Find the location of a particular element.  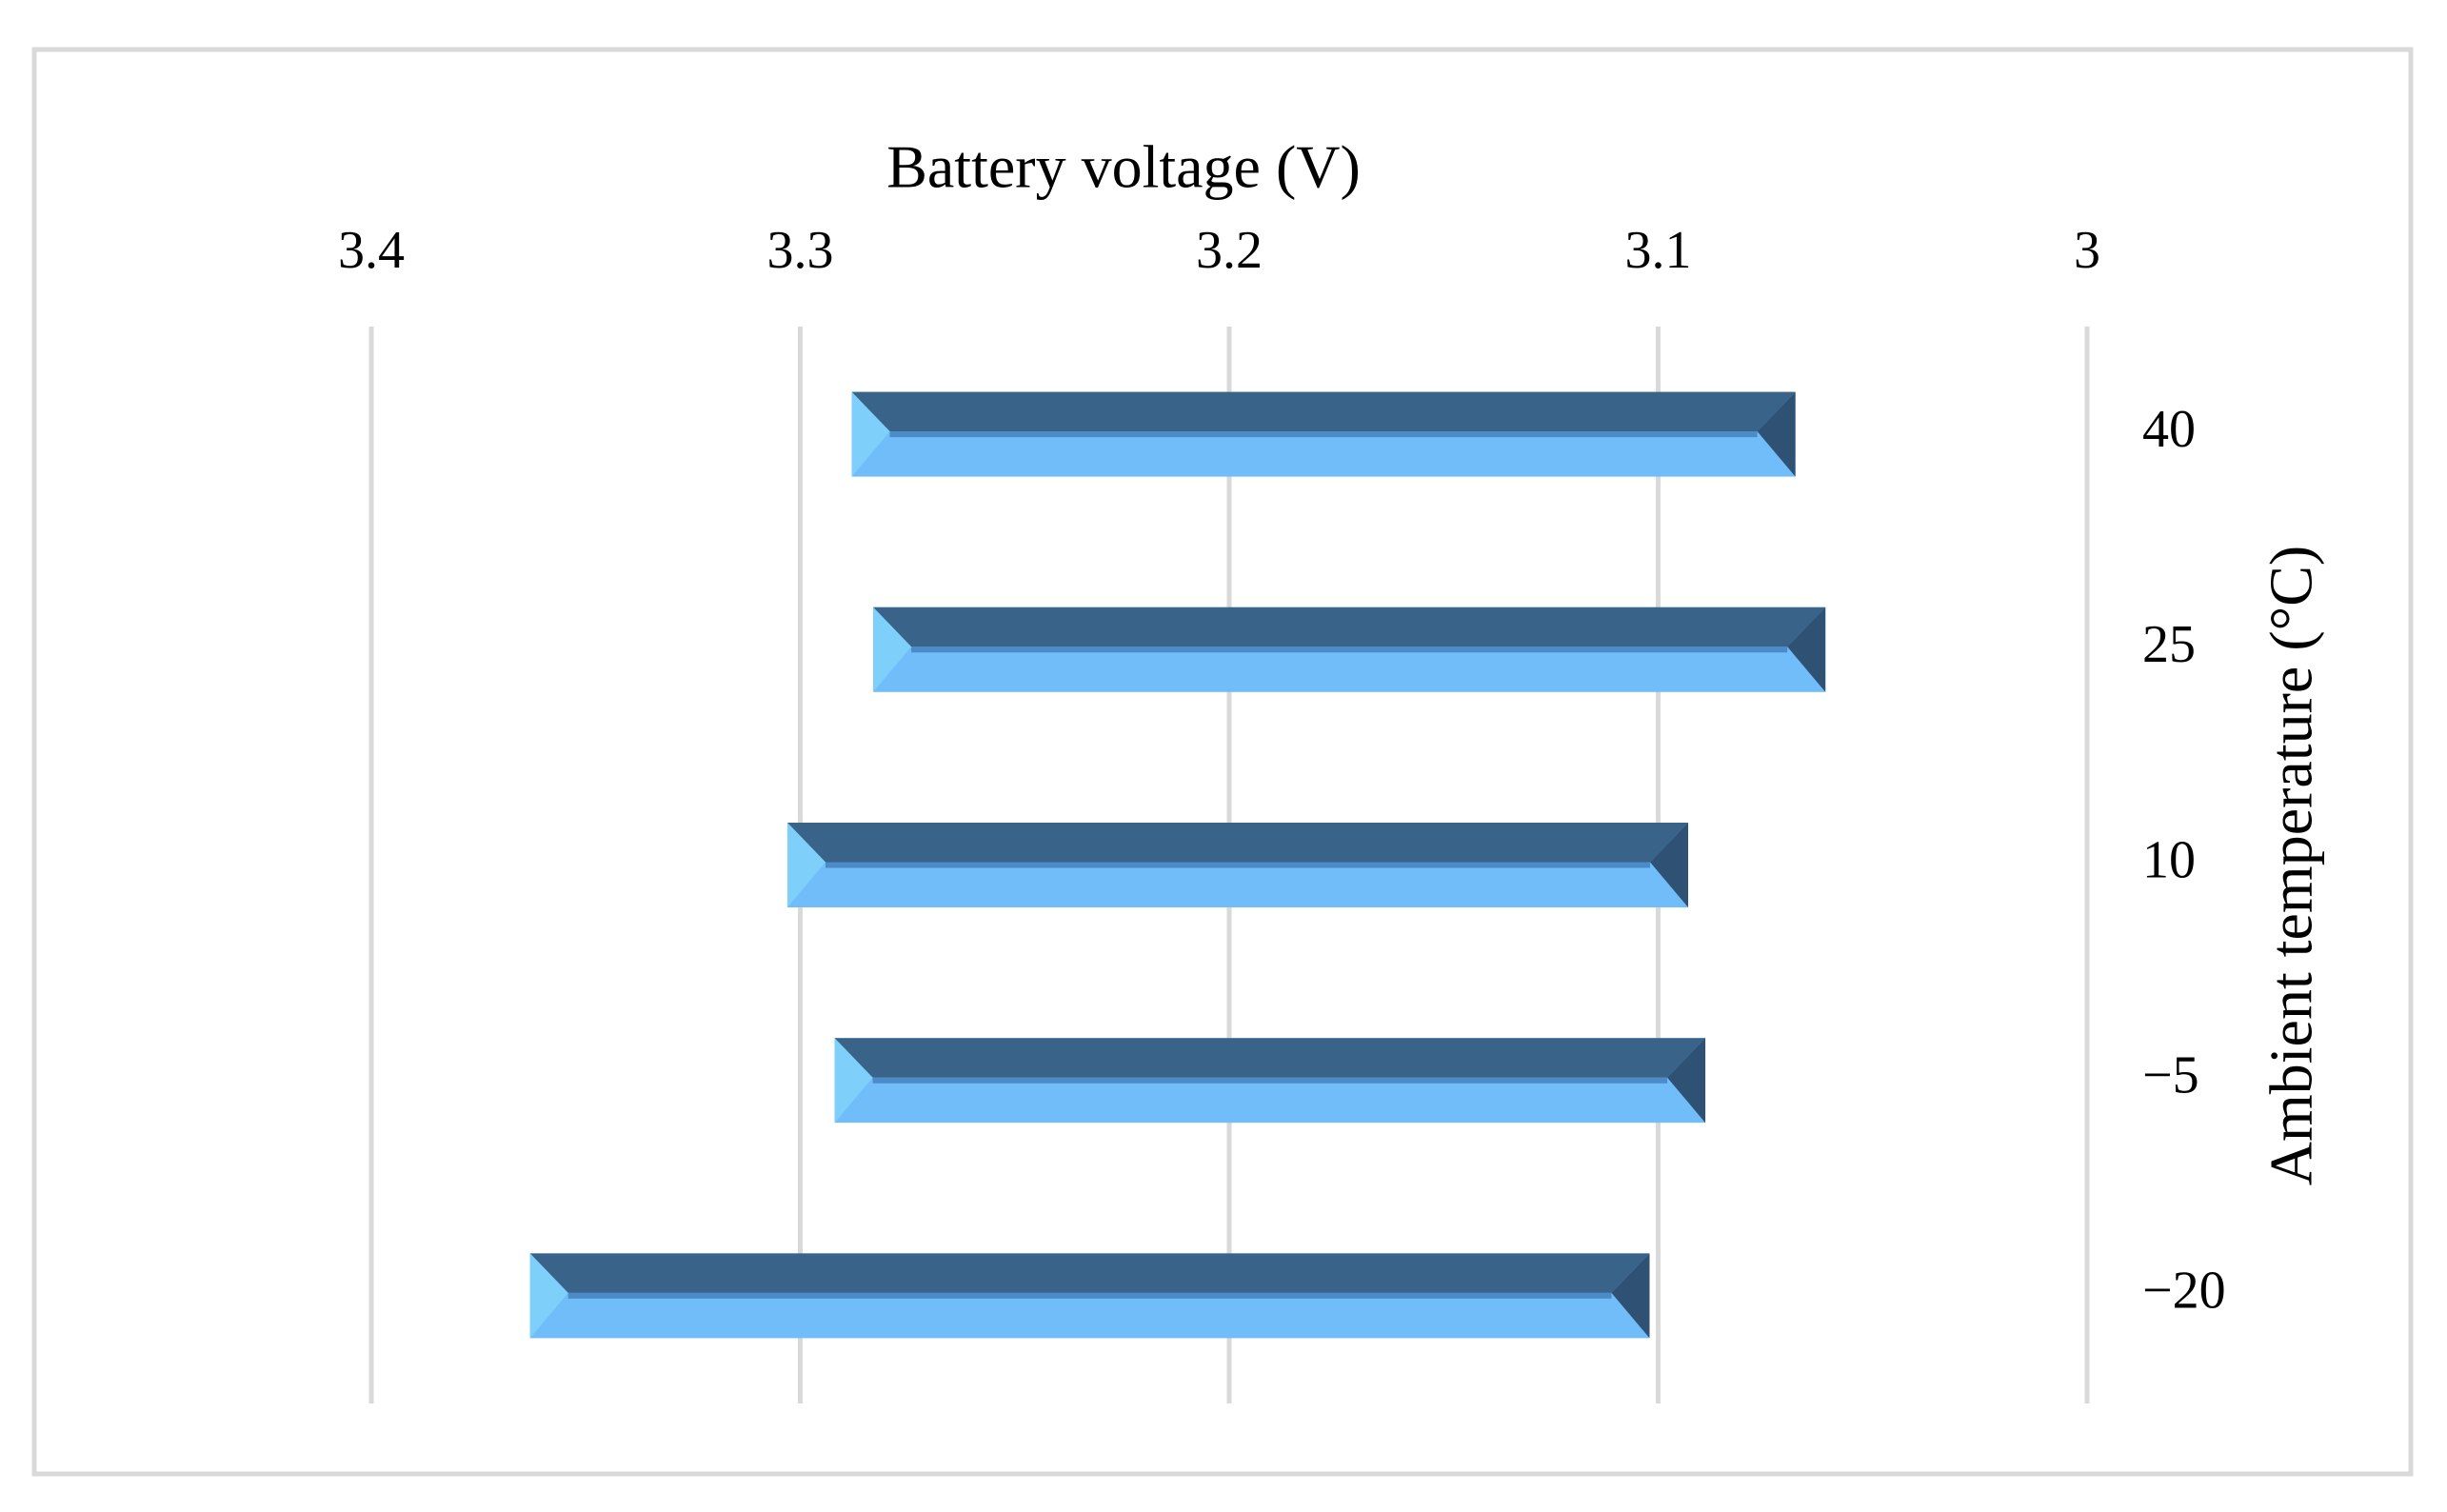

x-axis-label: Battery voltage (V) is located at coordinates (1123, 167).